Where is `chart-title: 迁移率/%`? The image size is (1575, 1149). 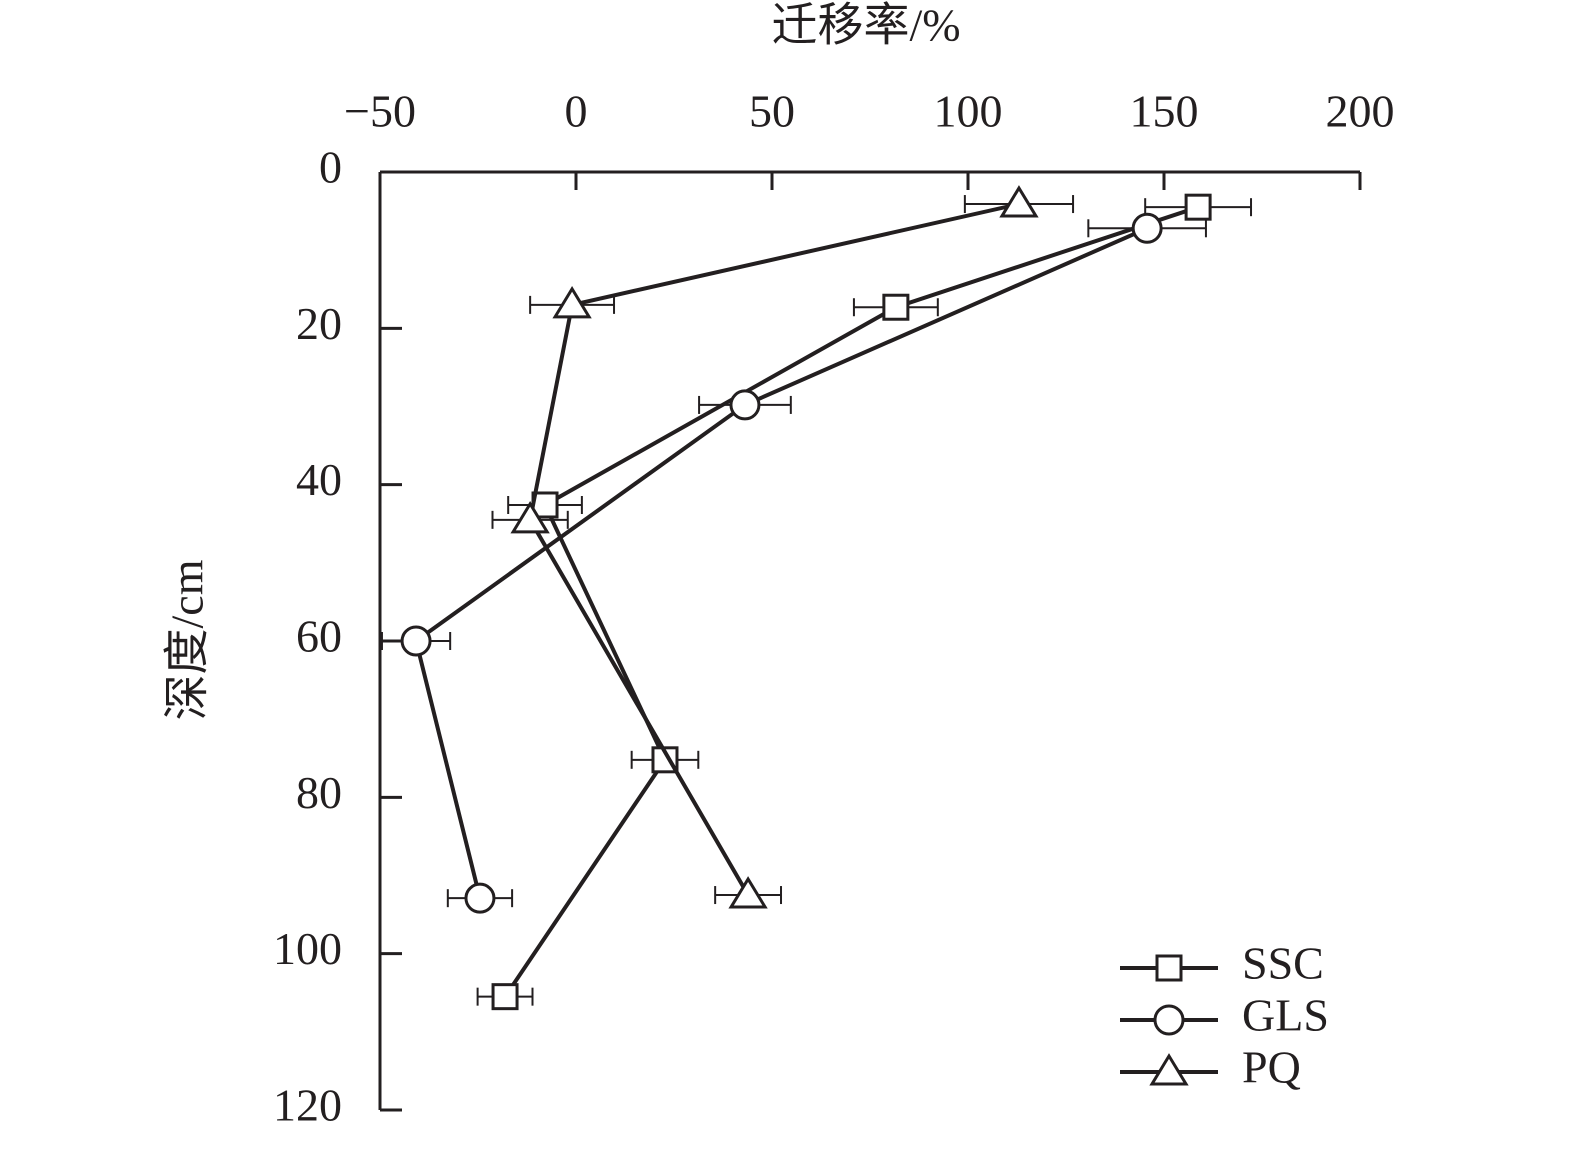 chart-title: 迁移率/% is located at coordinates (865, 25).